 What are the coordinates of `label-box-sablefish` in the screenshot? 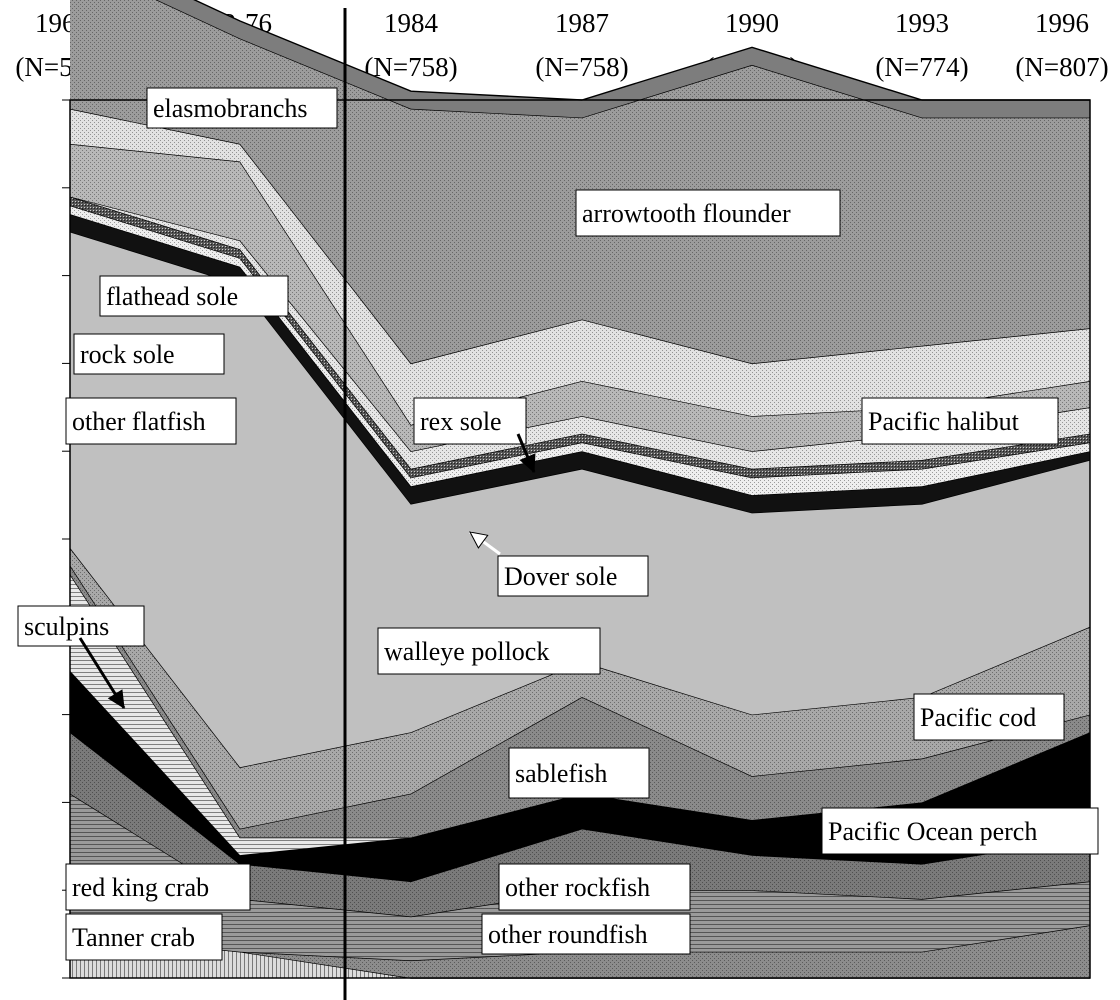 It's located at (579, 773).